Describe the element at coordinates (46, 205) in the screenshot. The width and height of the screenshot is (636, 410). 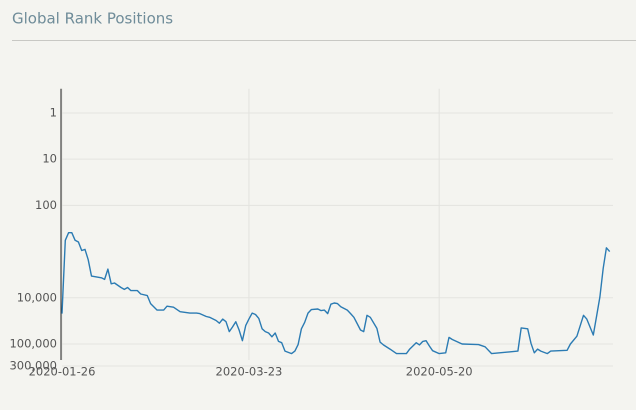
I see `y-tick-label: 100` at that location.